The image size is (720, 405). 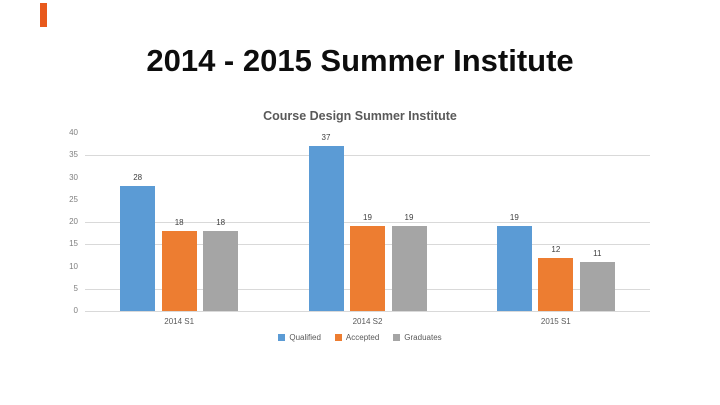 What do you see at coordinates (179, 270) in the screenshot?
I see `bar-accepted-2014-s1` at bounding box center [179, 270].